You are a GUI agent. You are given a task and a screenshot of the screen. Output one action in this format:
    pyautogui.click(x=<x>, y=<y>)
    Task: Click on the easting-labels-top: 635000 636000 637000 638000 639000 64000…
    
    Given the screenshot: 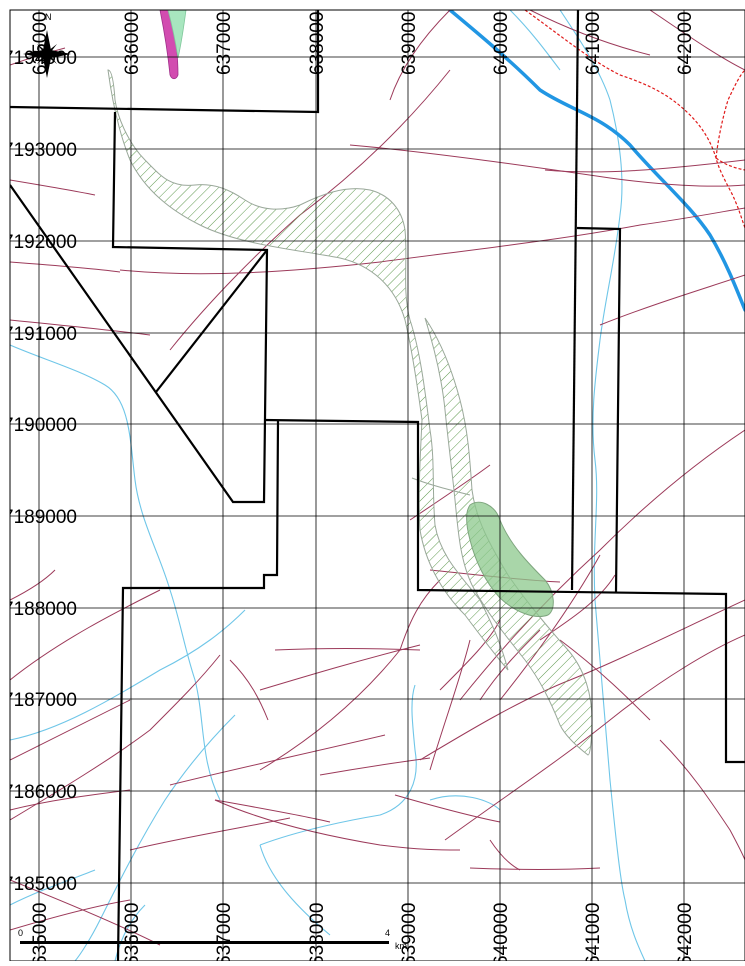 What is the action you would take?
    pyautogui.click(x=363, y=43)
    